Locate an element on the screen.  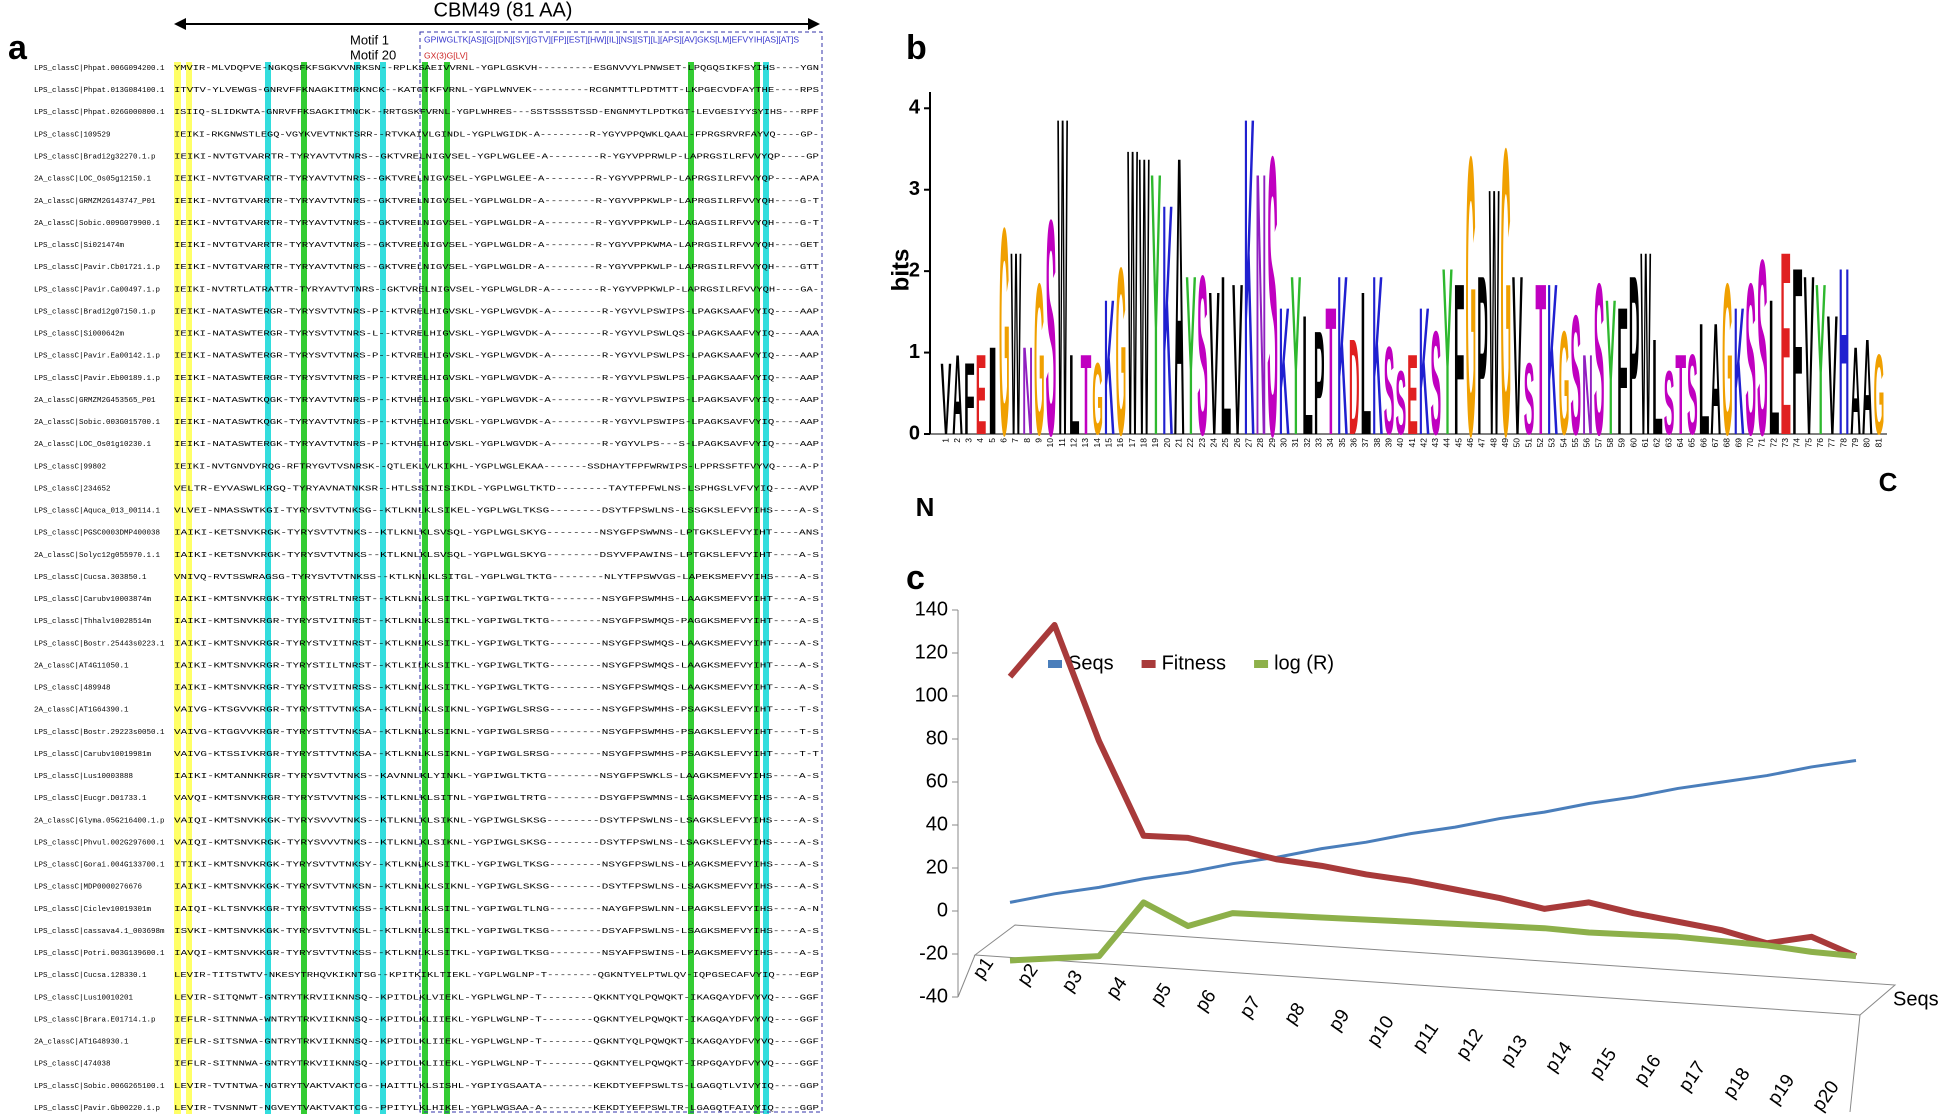
sequence-name: LPS_classC|Gorai.004G133700.1 is located at coordinates (99, 866).